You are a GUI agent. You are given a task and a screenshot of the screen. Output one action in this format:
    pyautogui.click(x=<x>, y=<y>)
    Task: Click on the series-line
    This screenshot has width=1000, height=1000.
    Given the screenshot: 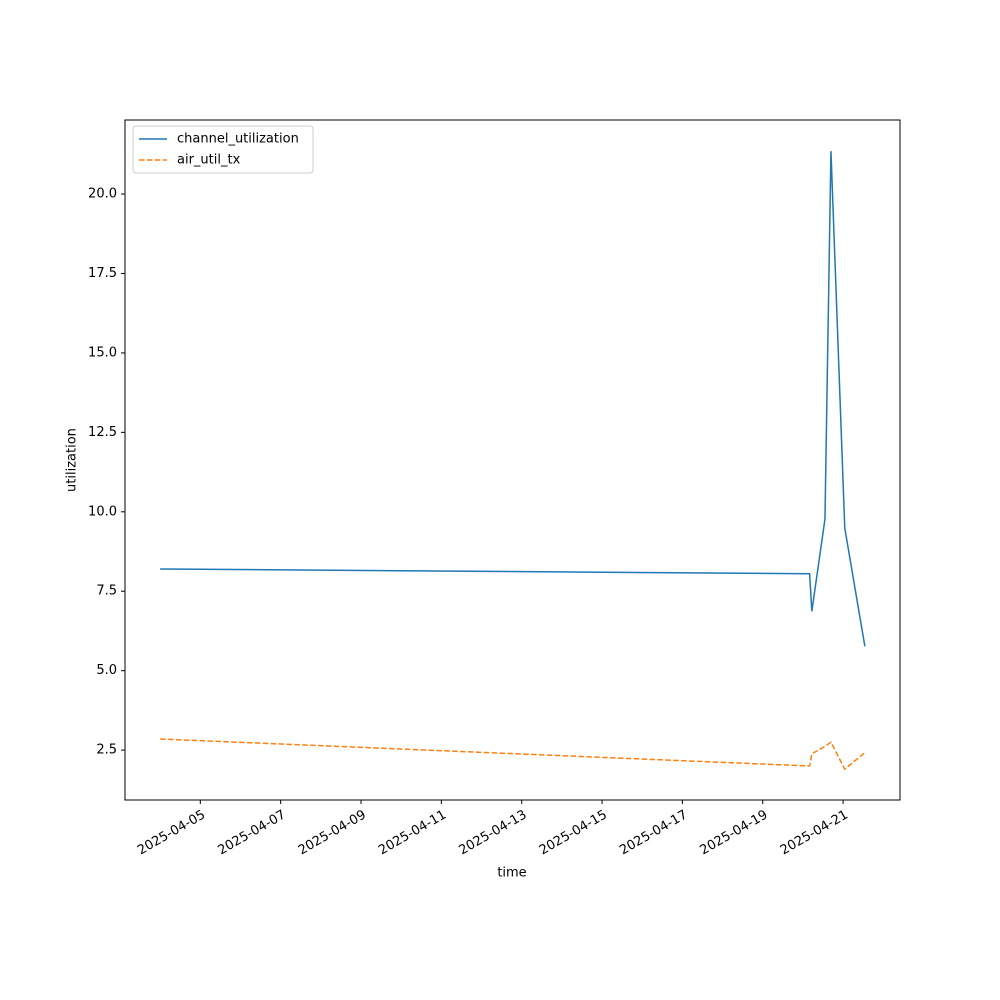 What is the action you would take?
    pyautogui.click(x=513, y=754)
    